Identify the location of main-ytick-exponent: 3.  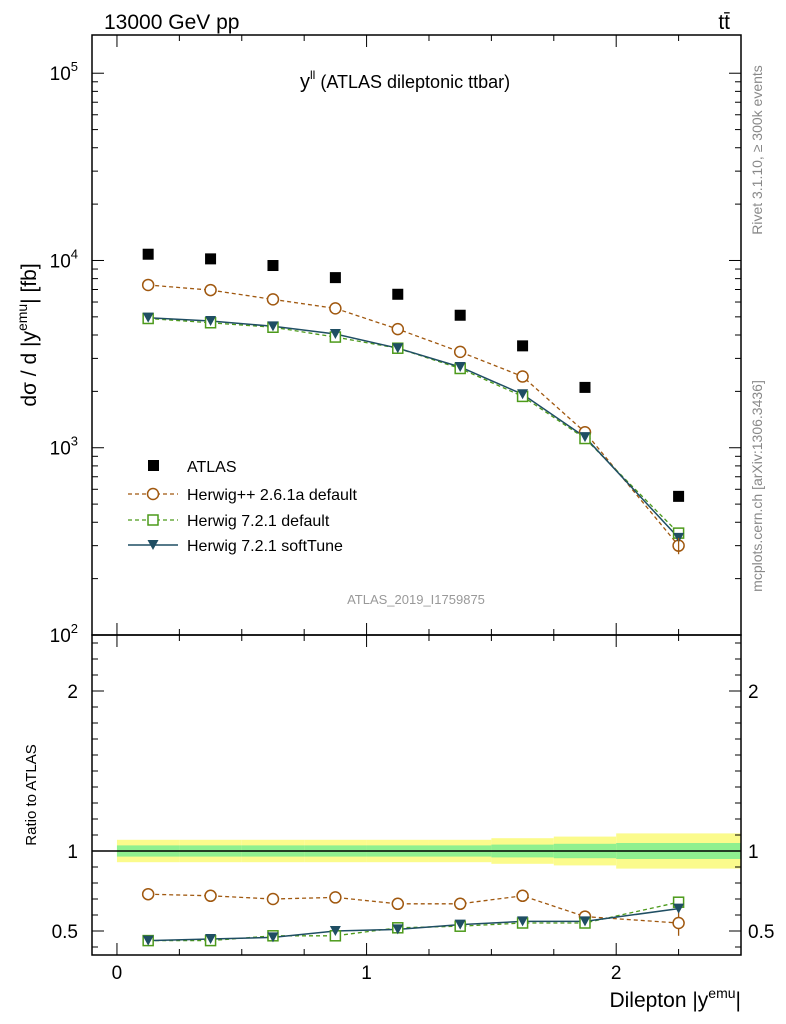
(74, 441).